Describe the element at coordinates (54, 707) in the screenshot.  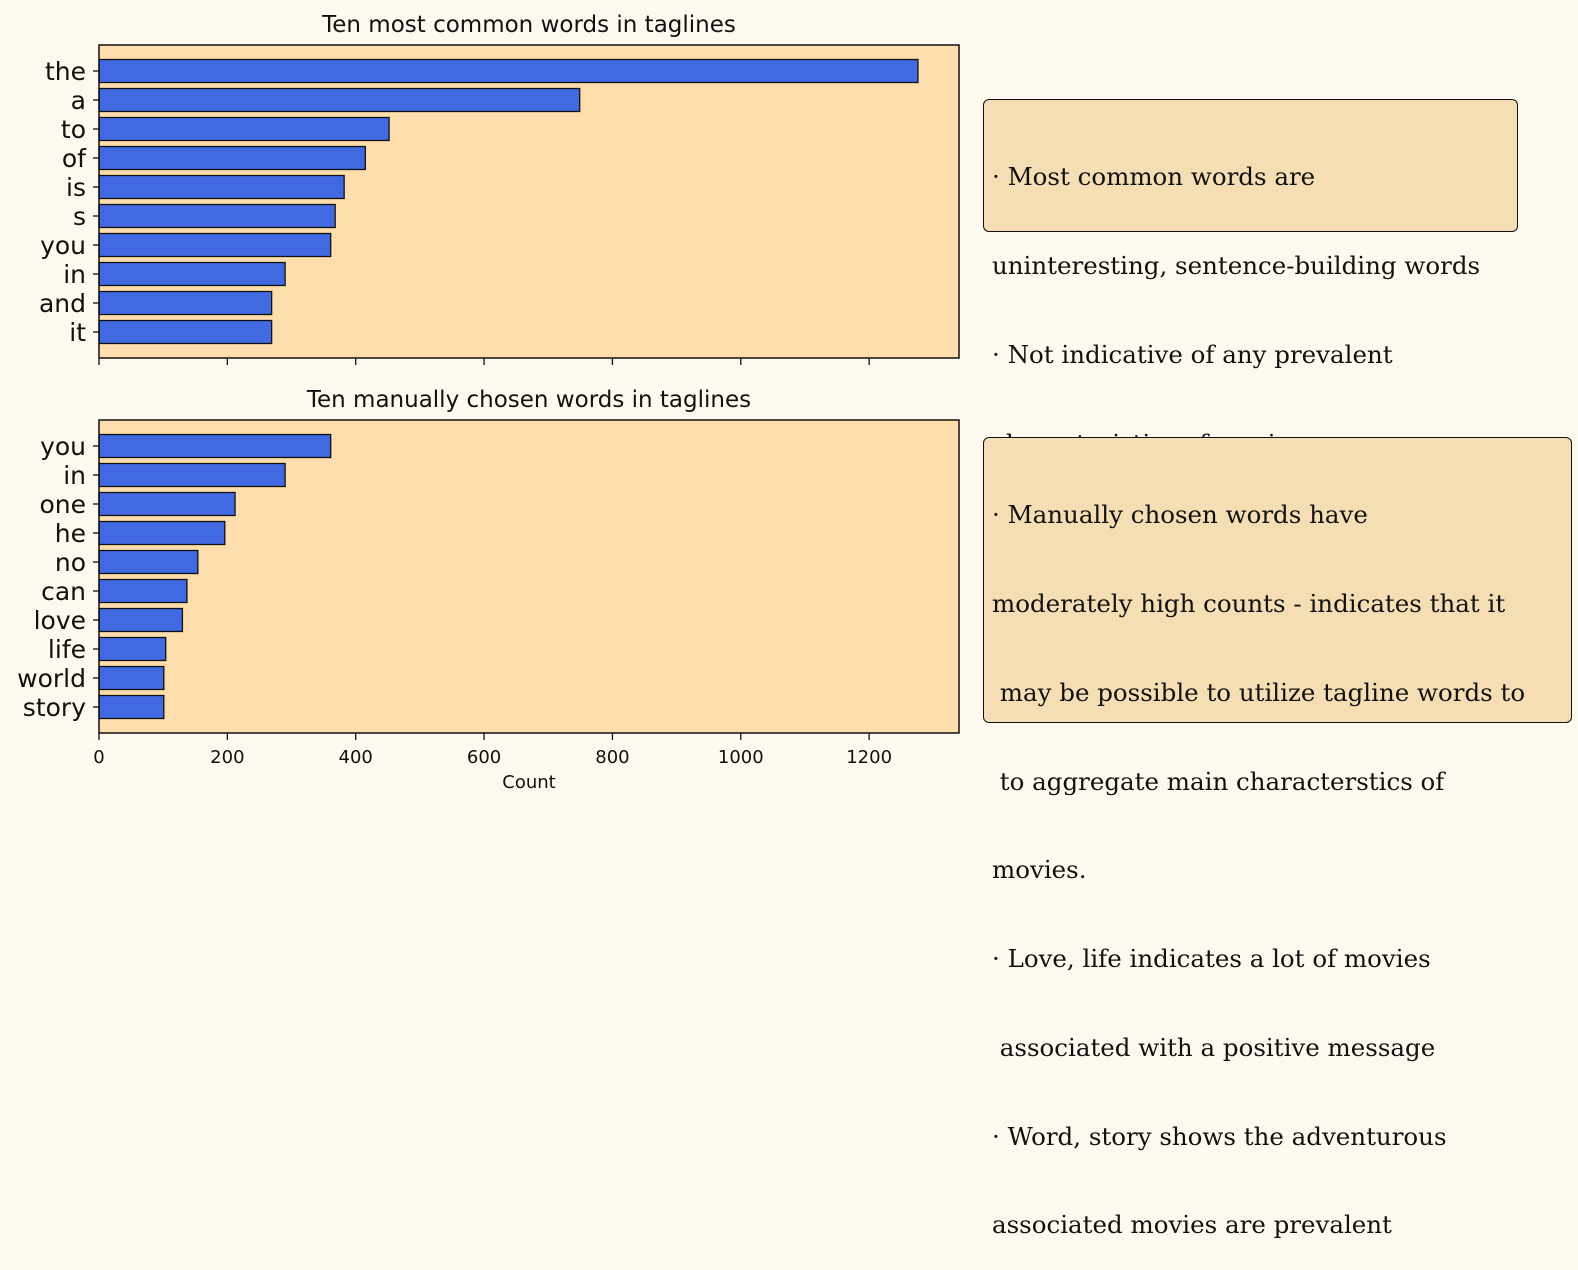
I see `y-tick-label: story` at that location.